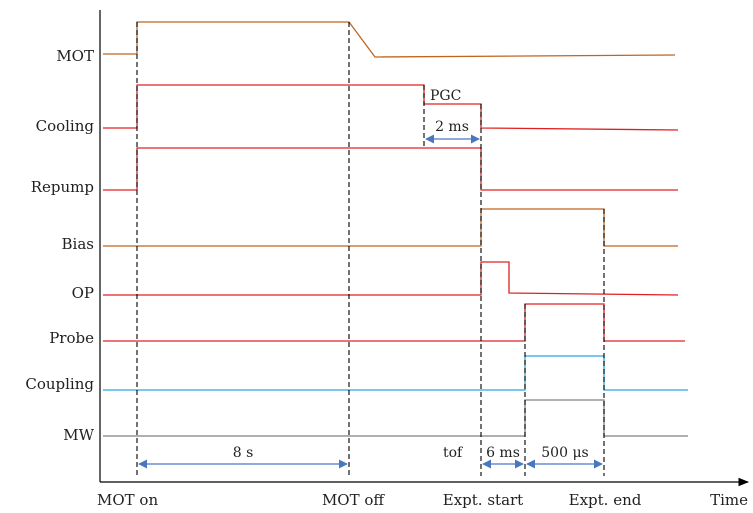 Image resolution: width=753 pixels, height=513 pixels. Describe the element at coordinates (483, 500) in the screenshot. I see `event-label-expt-start: Expt. start` at that location.